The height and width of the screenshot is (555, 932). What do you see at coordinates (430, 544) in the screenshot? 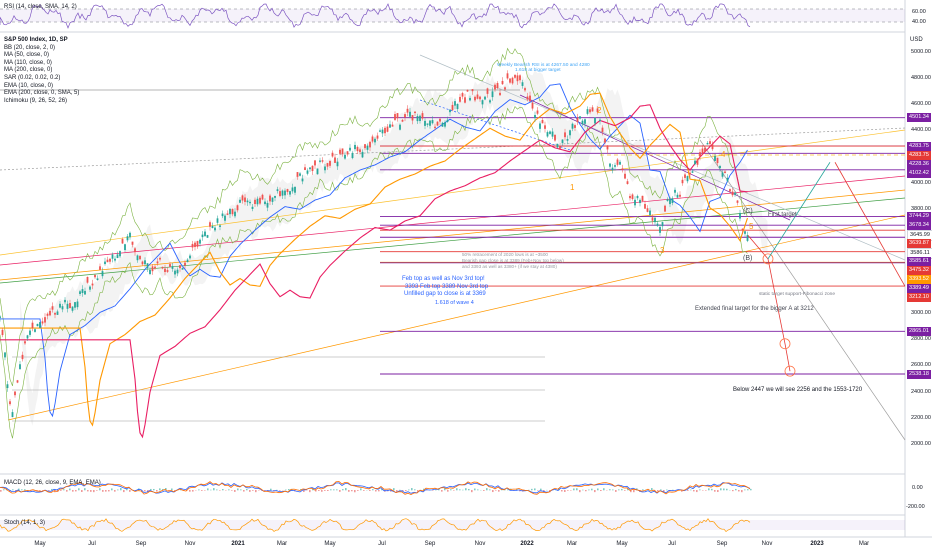
I see `x-tick-label: Sep` at bounding box center [430, 544].